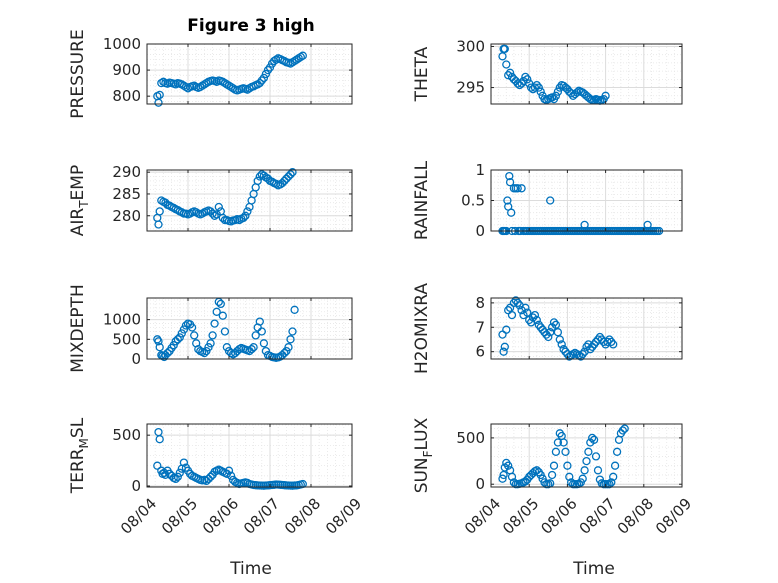 Image resolution: width=778 pixels, height=583 pixels. I want to click on y-axis-label: SUNFLUX, so click(423, 455).